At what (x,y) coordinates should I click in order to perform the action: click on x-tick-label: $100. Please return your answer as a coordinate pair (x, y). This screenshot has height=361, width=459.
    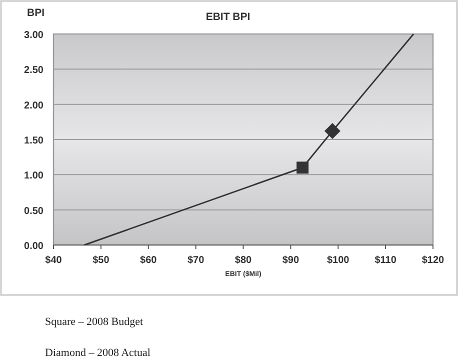
    Looking at the image, I should click on (338, 260).